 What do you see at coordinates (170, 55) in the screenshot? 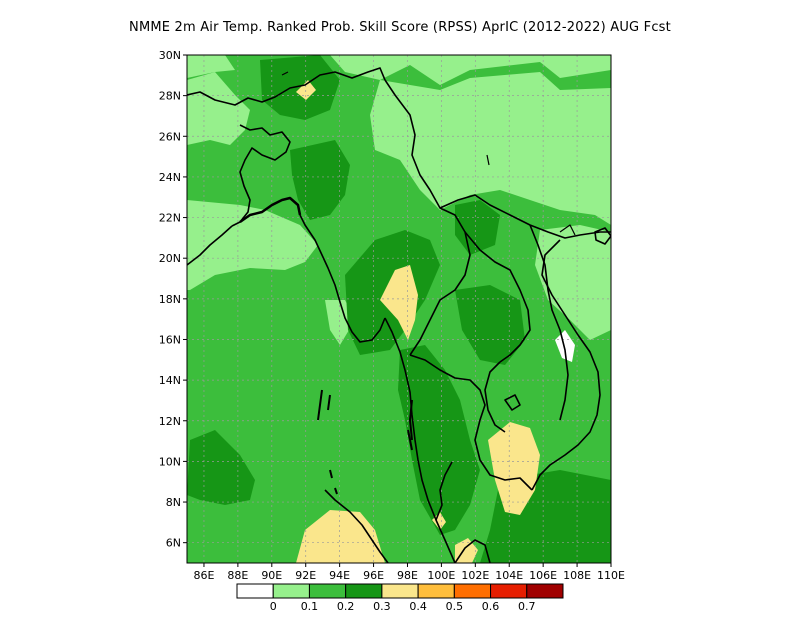
I see `lat-tick-label: 30N` at bounding box center [170, 55].